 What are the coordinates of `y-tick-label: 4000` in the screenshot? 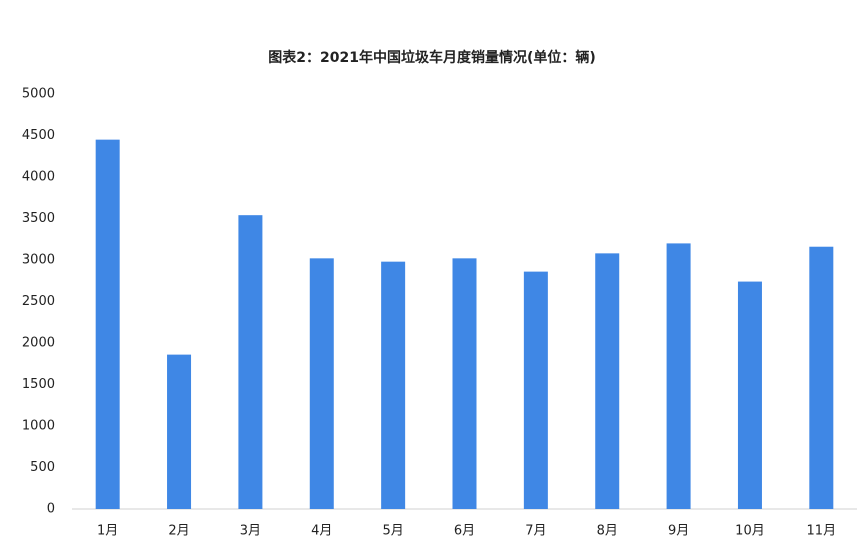 It's located at (38, 177).